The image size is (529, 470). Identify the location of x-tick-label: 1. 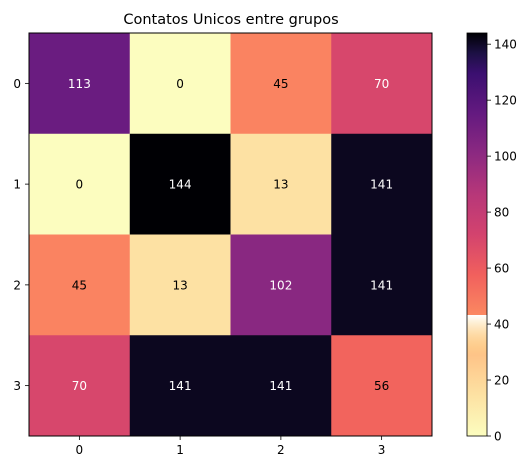
(180, 450).